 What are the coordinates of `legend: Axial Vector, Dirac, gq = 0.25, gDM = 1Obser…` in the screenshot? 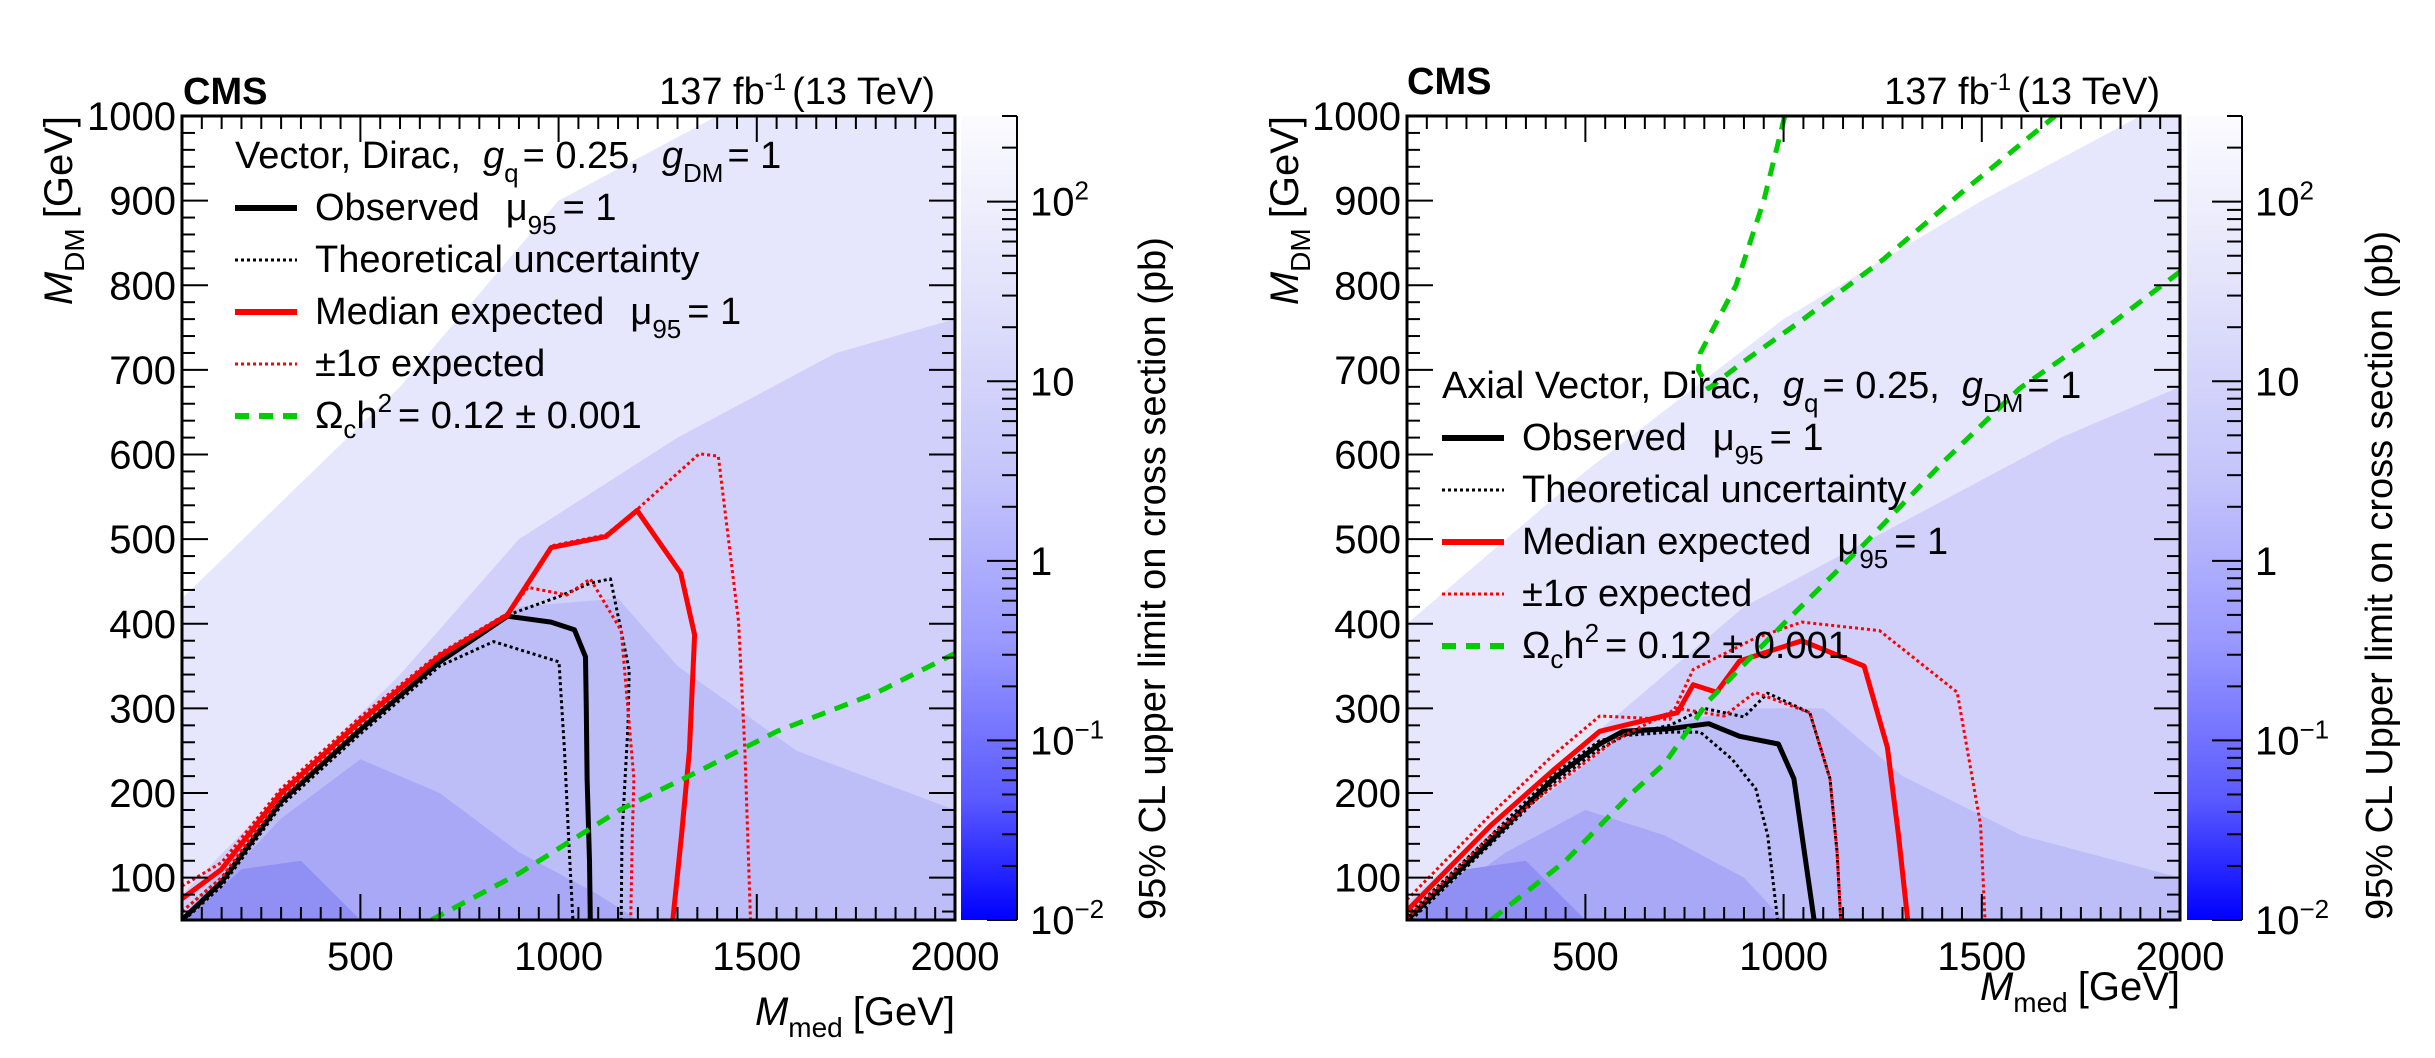 It's located at (1761, 519).